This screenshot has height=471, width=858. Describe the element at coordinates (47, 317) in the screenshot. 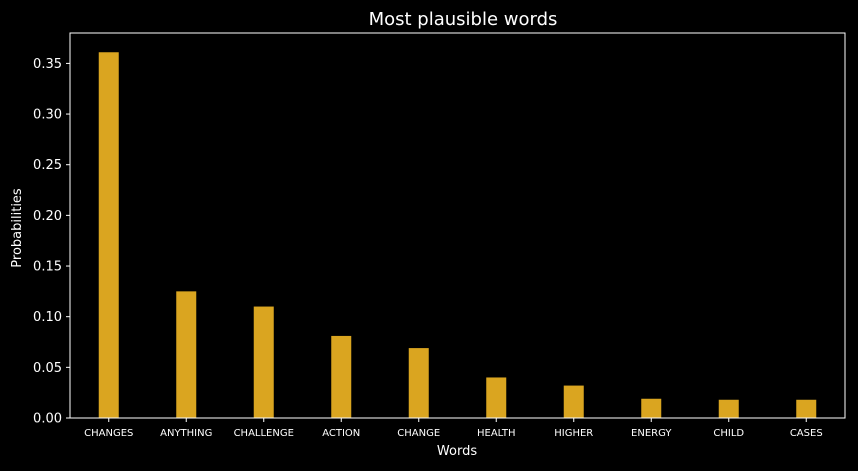

I see `y-tick-label: 0.10` at that location.